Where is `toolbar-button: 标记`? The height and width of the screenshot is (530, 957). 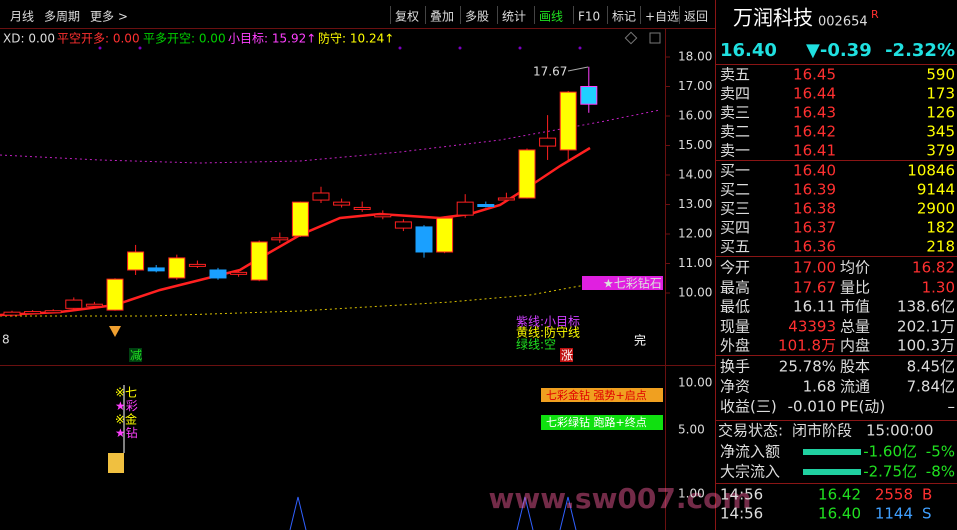
toolbar-button: 标记 is located at coordinates (624, 17).